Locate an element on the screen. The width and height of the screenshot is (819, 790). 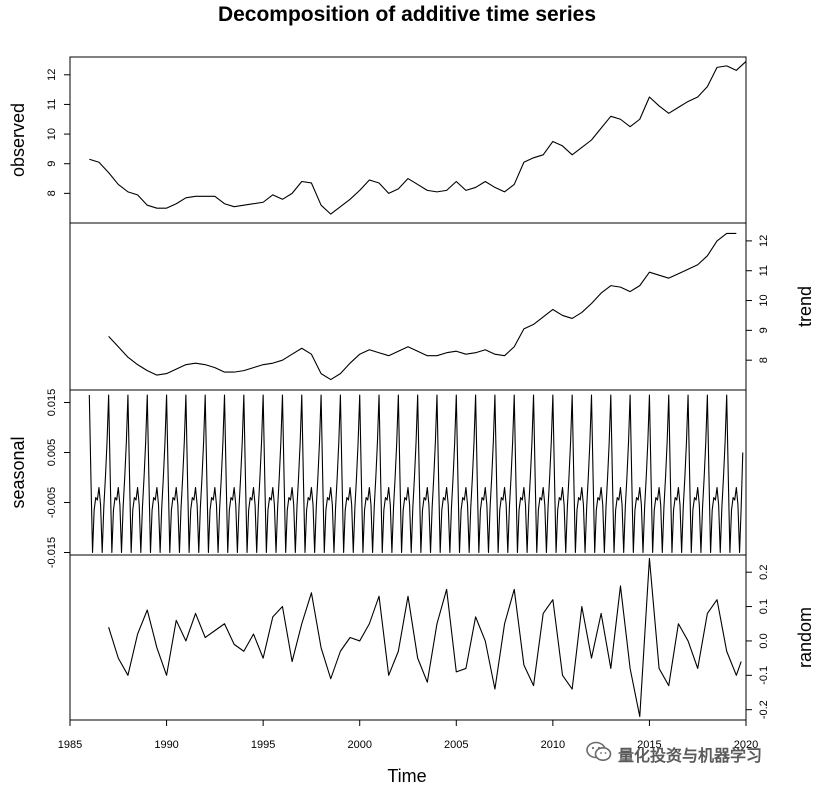
x-tick-label: 2010 is located at coordinates (553, 745).